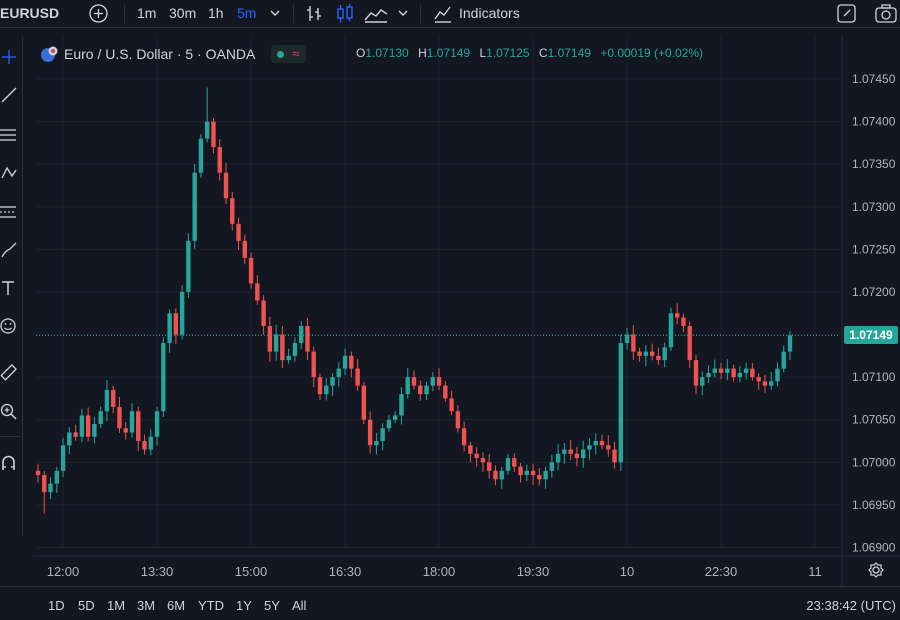 The width and height of the screenshot is (900, 620). I want to click on timeframe-1h: 1h, so click(216, 13).